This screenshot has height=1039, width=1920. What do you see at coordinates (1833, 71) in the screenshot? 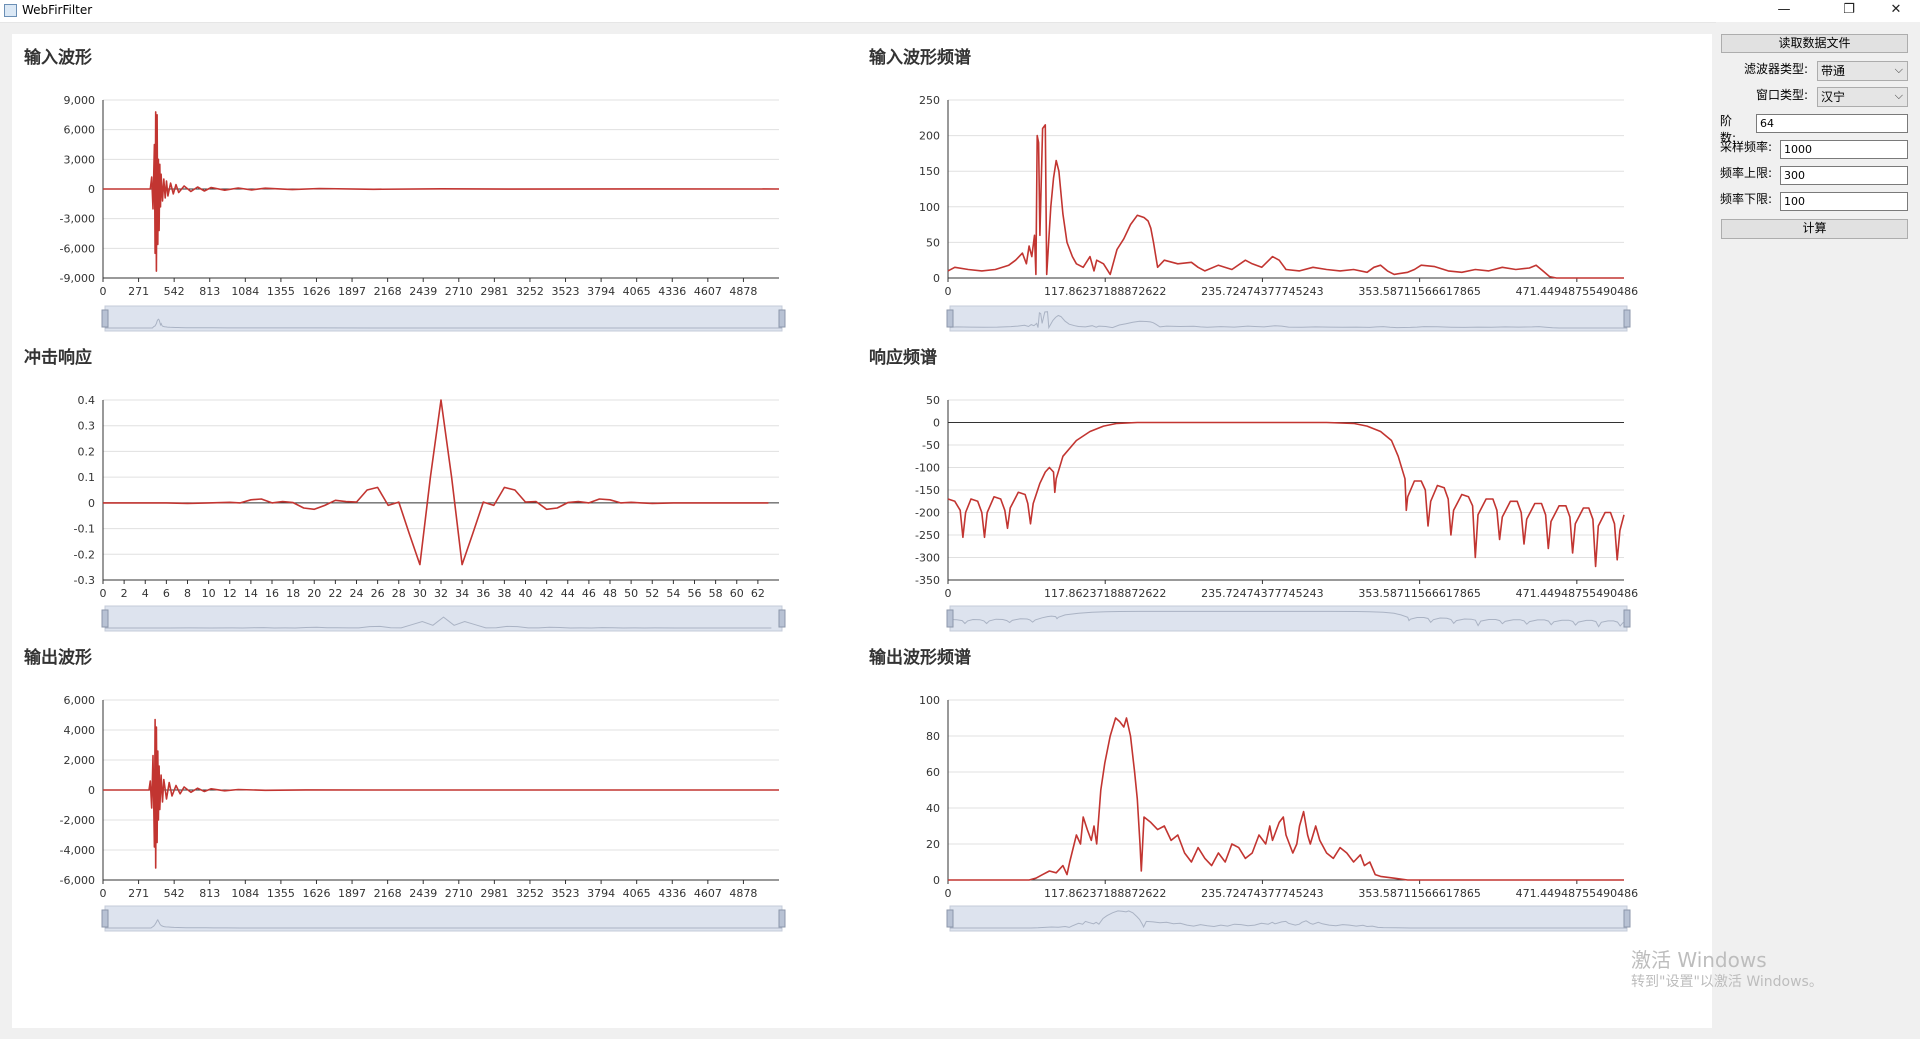
I see `filter-type-value: 带通` at bounding box center [1833, 71].